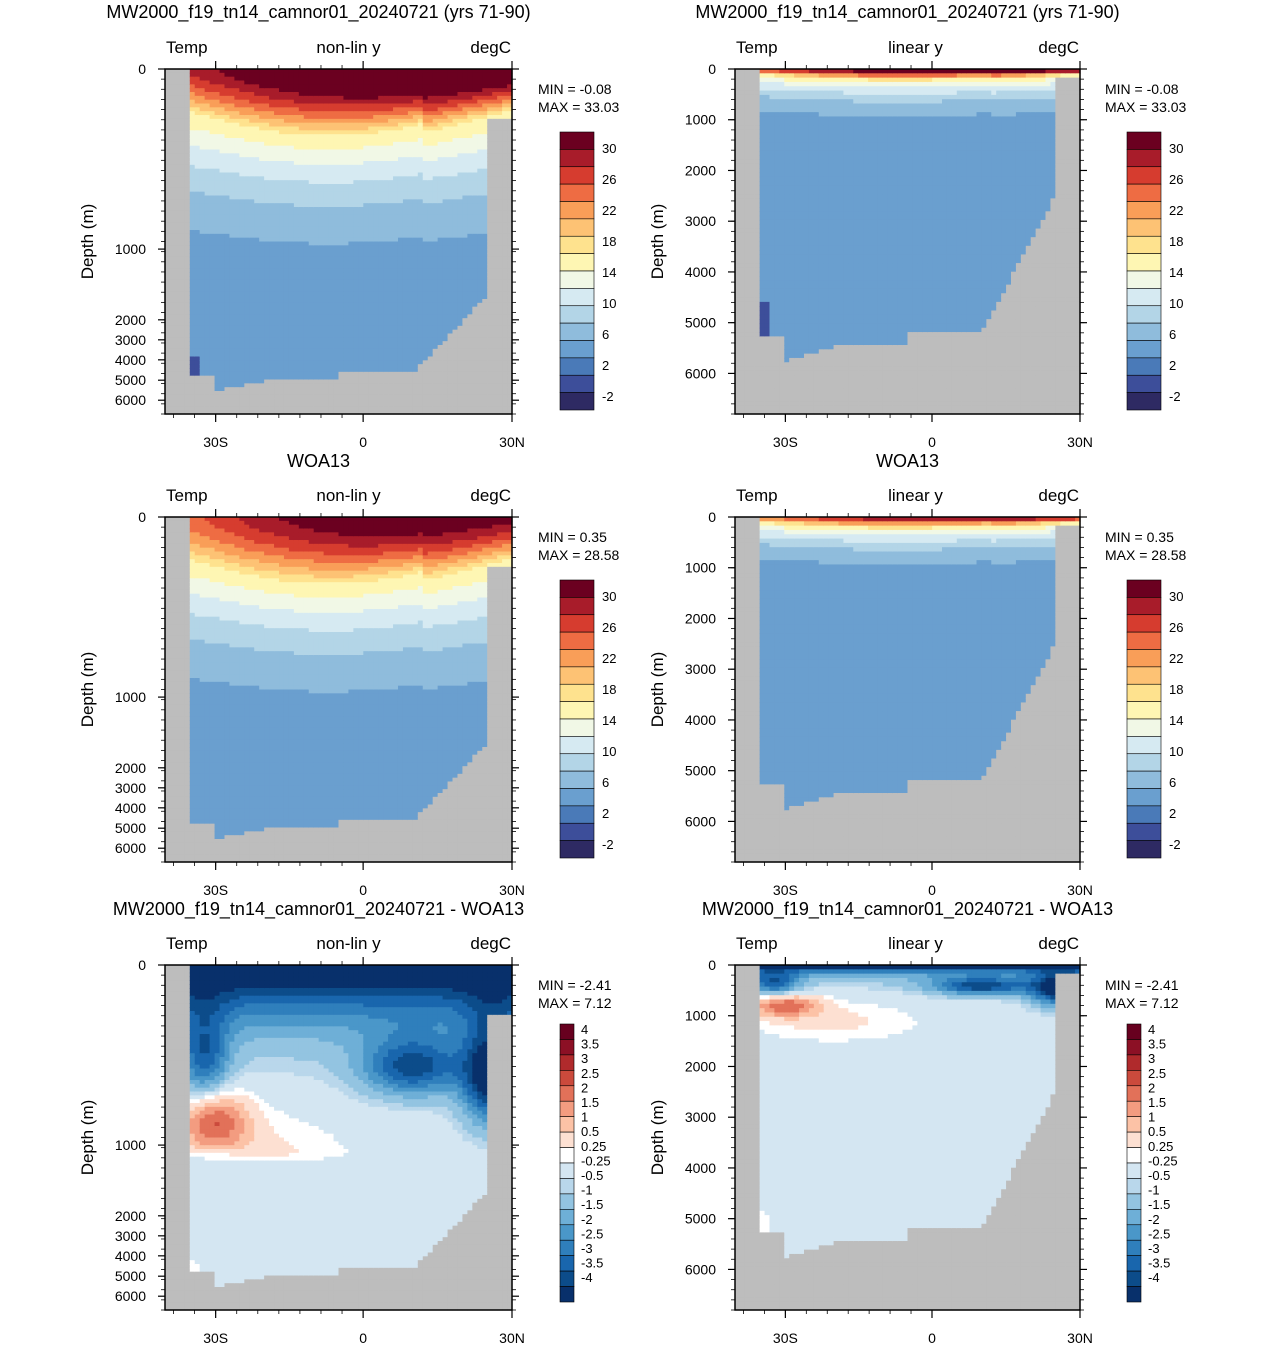 The width and height of the screenshot is (1285, 1349). Describe the element at coordinates (932, 890) in the screenshot. I see `x-tick-label: 0` at that location.